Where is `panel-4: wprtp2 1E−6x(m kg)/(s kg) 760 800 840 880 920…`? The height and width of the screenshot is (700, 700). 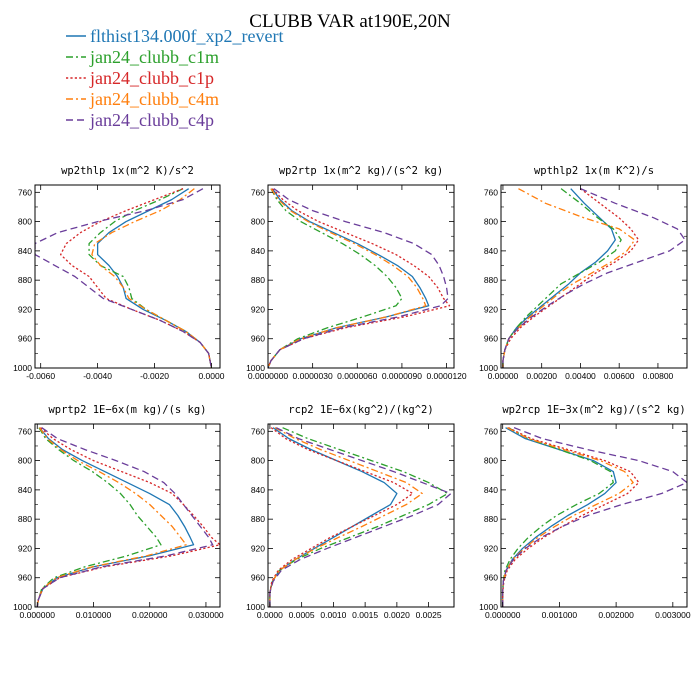
panel-4: wprtp2 1E−6x(m kg)/(s kg) 760 800 840 880 920… is located at coordinates (118, 512).